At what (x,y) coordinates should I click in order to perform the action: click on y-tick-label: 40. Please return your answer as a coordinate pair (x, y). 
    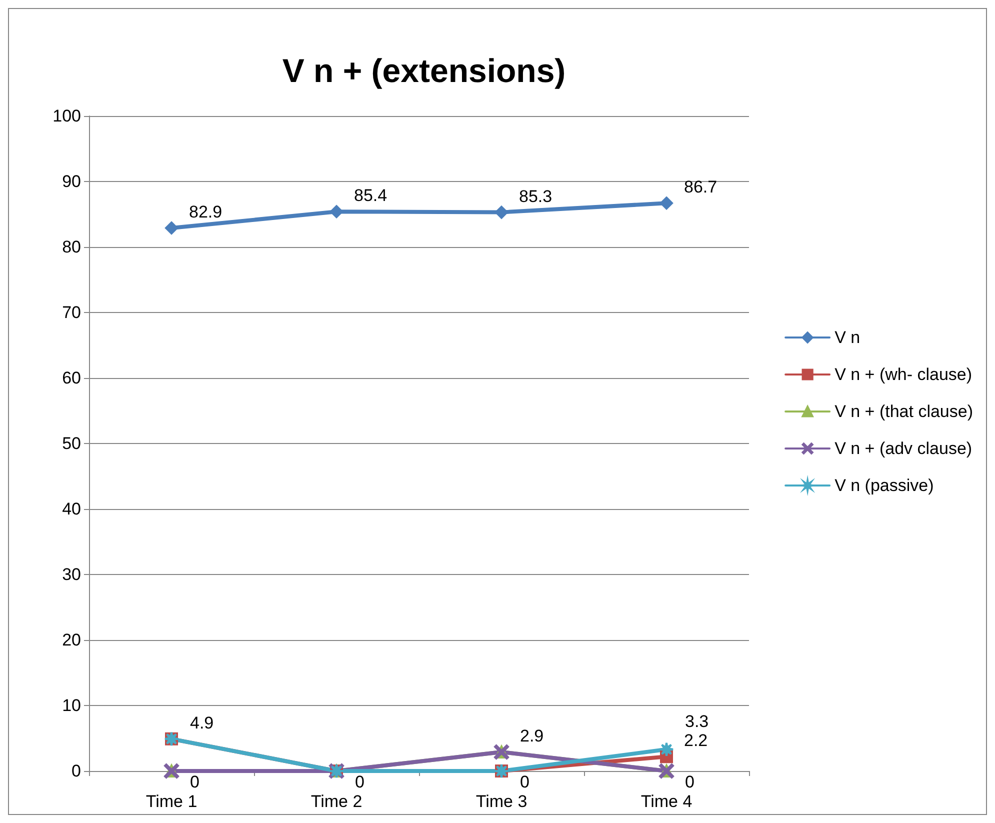
    Looking at the image, I should click on (71, 509).